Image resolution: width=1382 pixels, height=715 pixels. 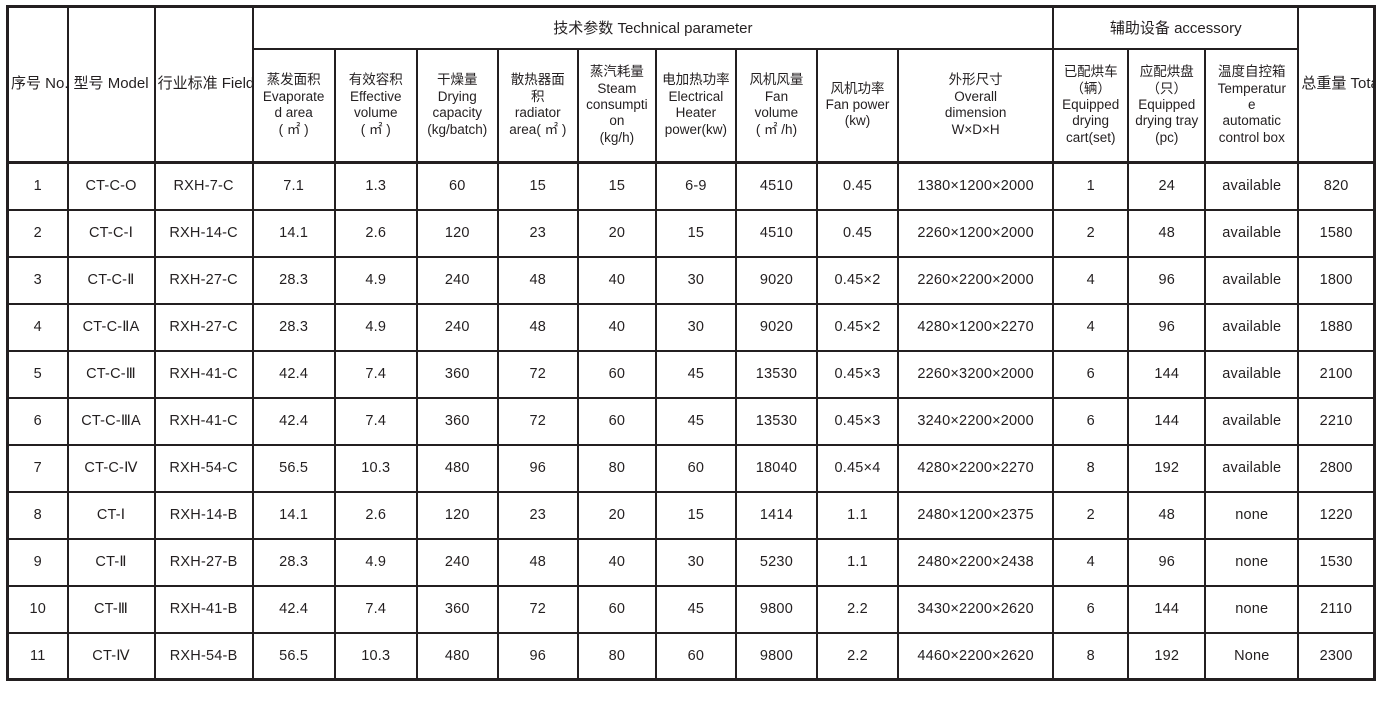 What do you see at coordinates (857, 656) in the screenshot?
I see `cell-fan-power: 2.2` at bounding box center [857, 656].